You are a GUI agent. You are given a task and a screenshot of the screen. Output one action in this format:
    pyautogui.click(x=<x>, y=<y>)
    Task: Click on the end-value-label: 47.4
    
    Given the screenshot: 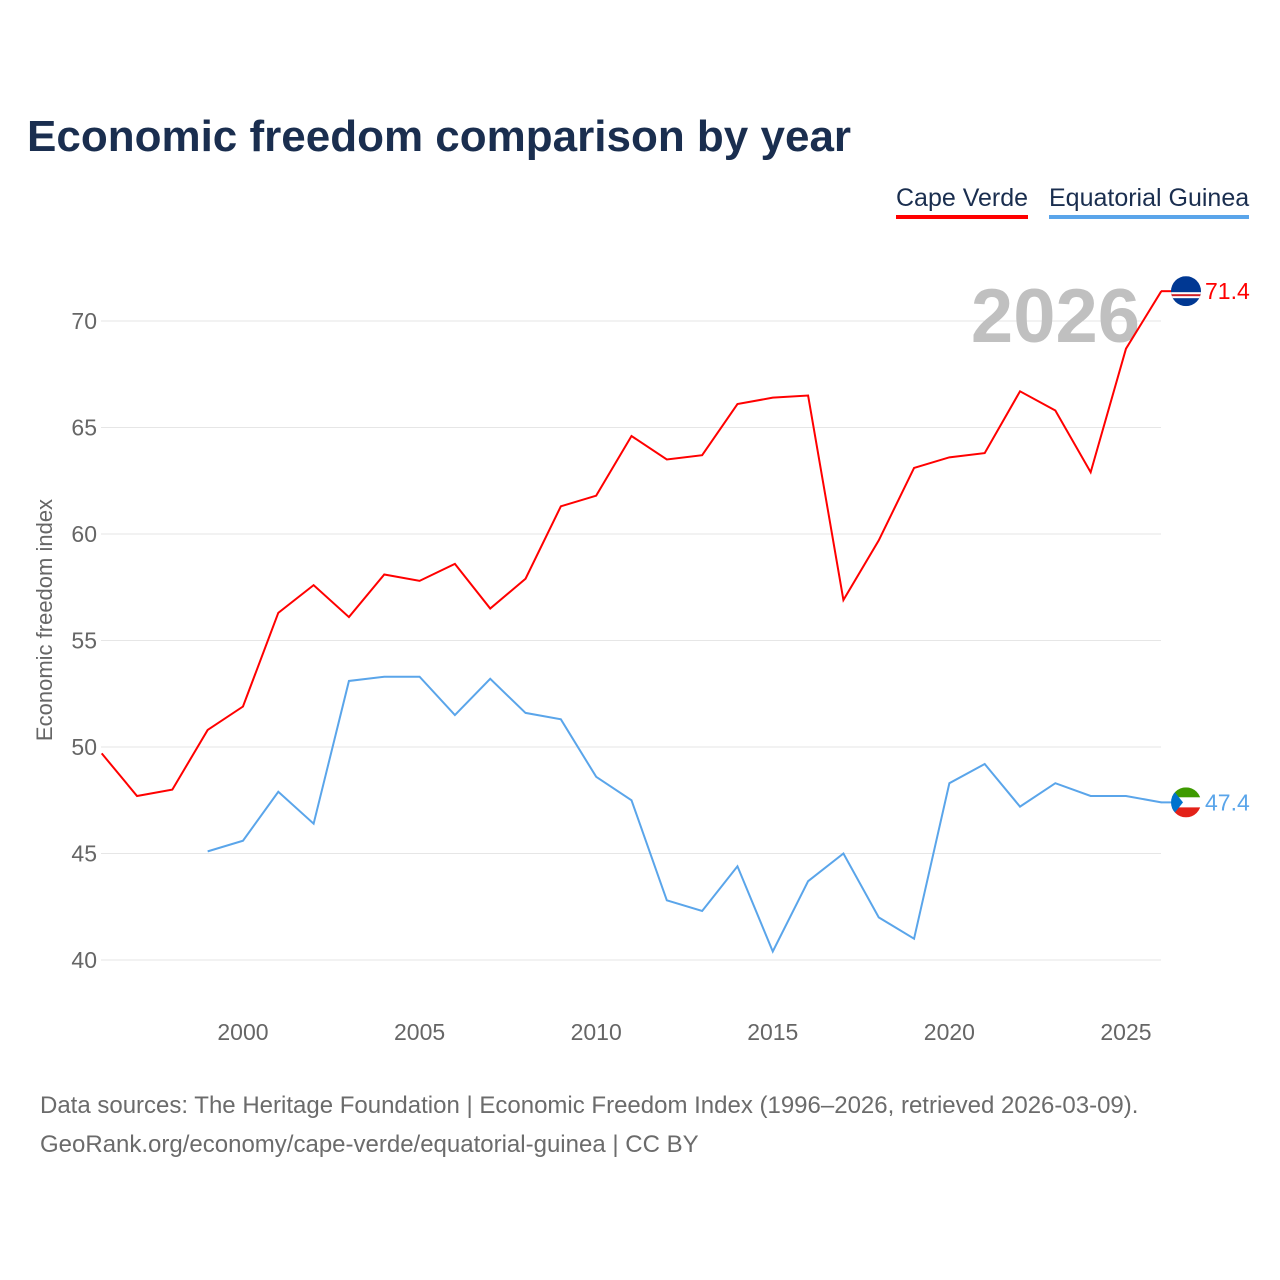 What is the action you would take?
    pyautogui.click(x=1227, y=802)
    